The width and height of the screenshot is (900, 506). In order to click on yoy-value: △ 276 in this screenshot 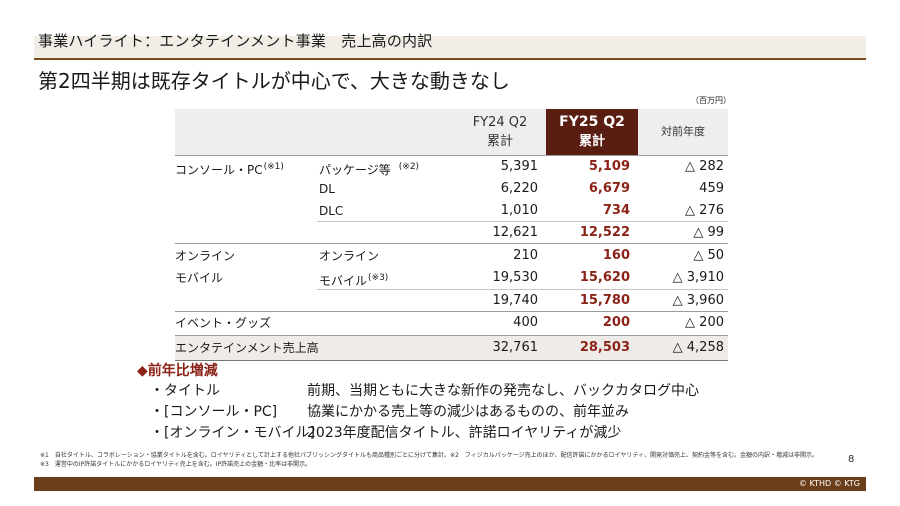, I will do `click(704, 210)`.